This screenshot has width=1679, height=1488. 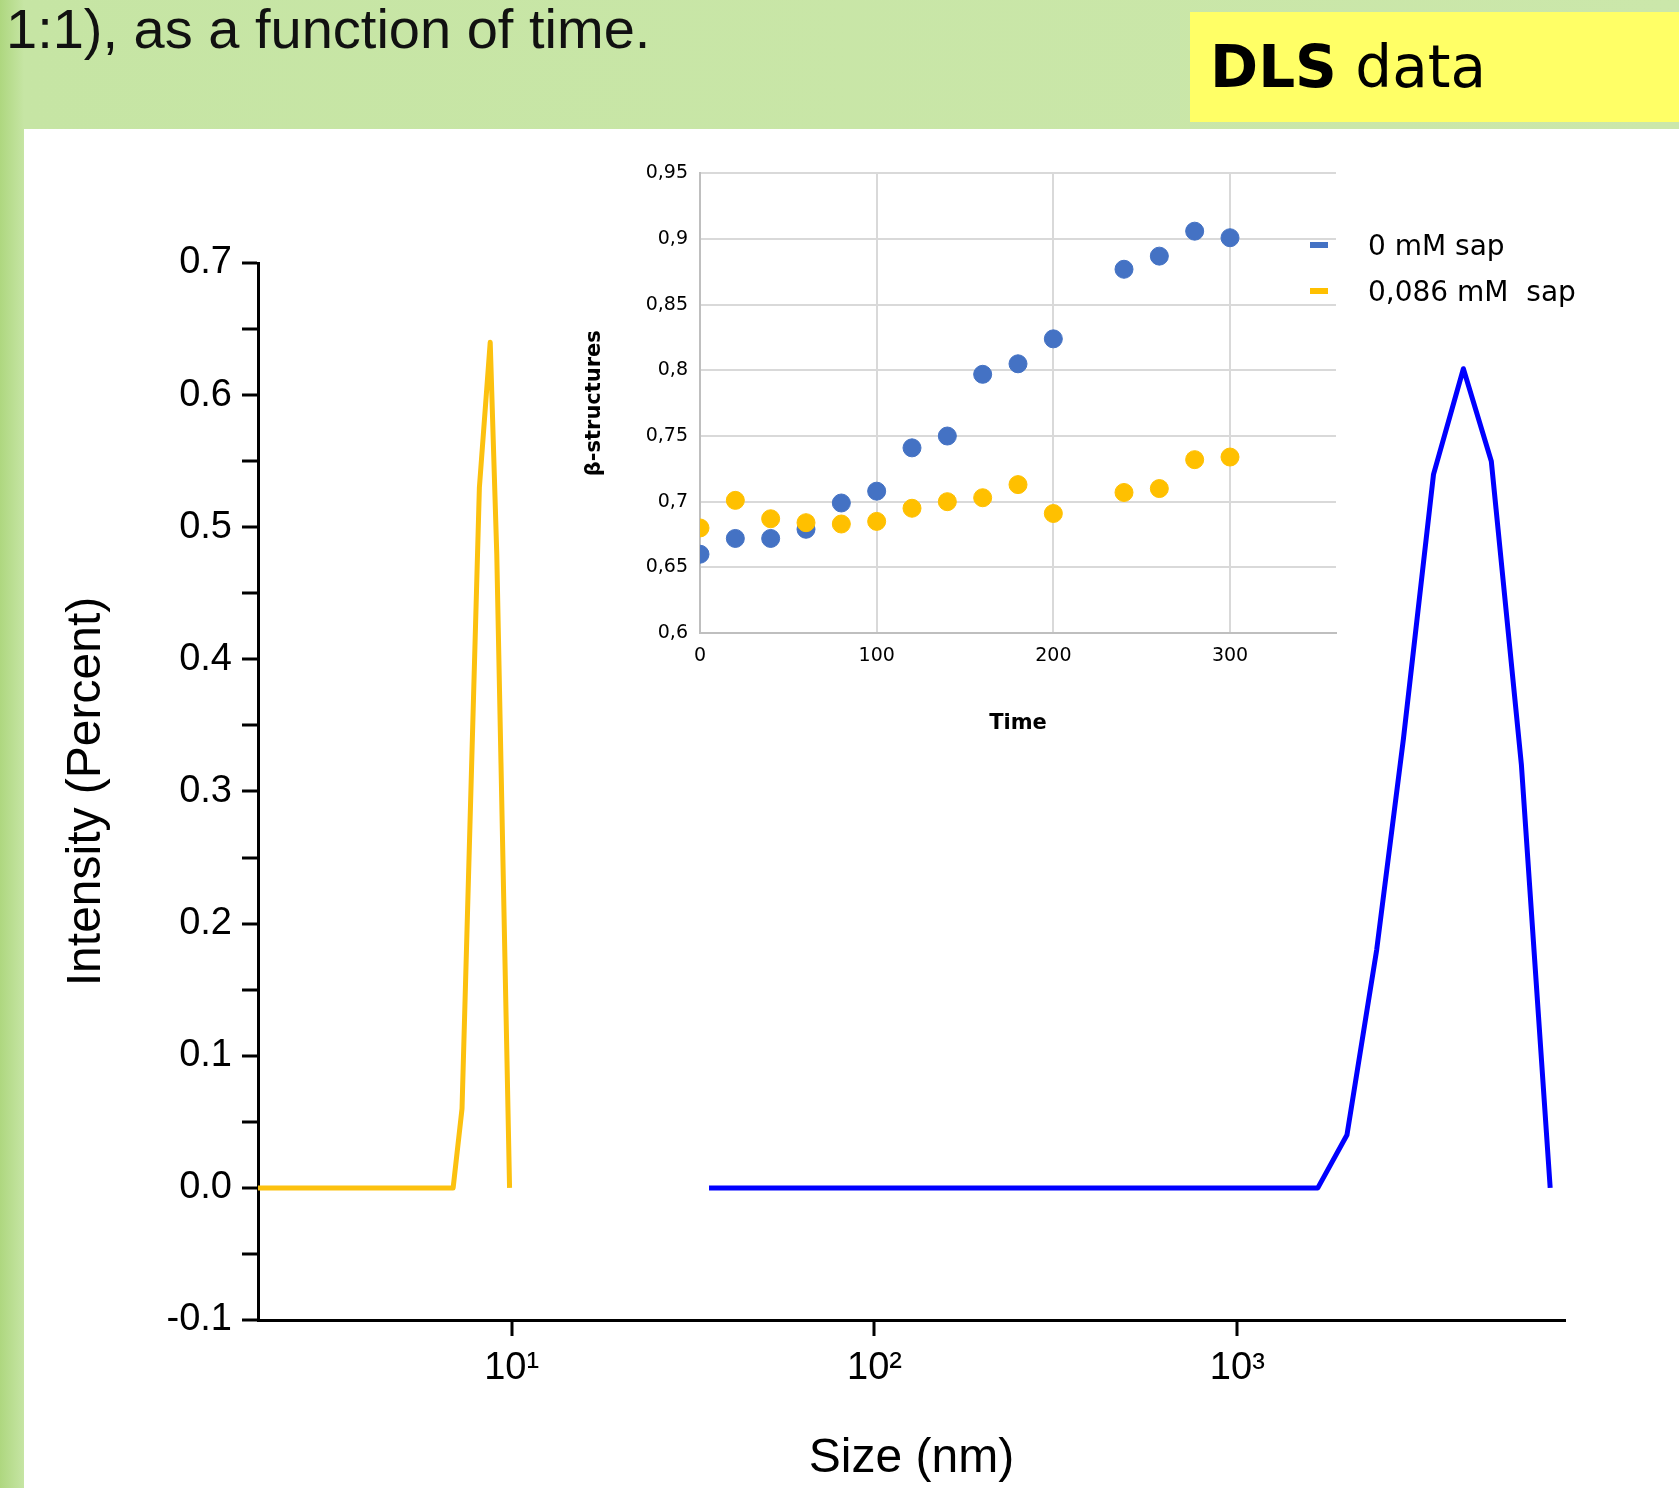 What do you see at coordinates (1018, 721) in the screenshot?
I see `x-axis-title: Time` at bounding box center [1018, 721].